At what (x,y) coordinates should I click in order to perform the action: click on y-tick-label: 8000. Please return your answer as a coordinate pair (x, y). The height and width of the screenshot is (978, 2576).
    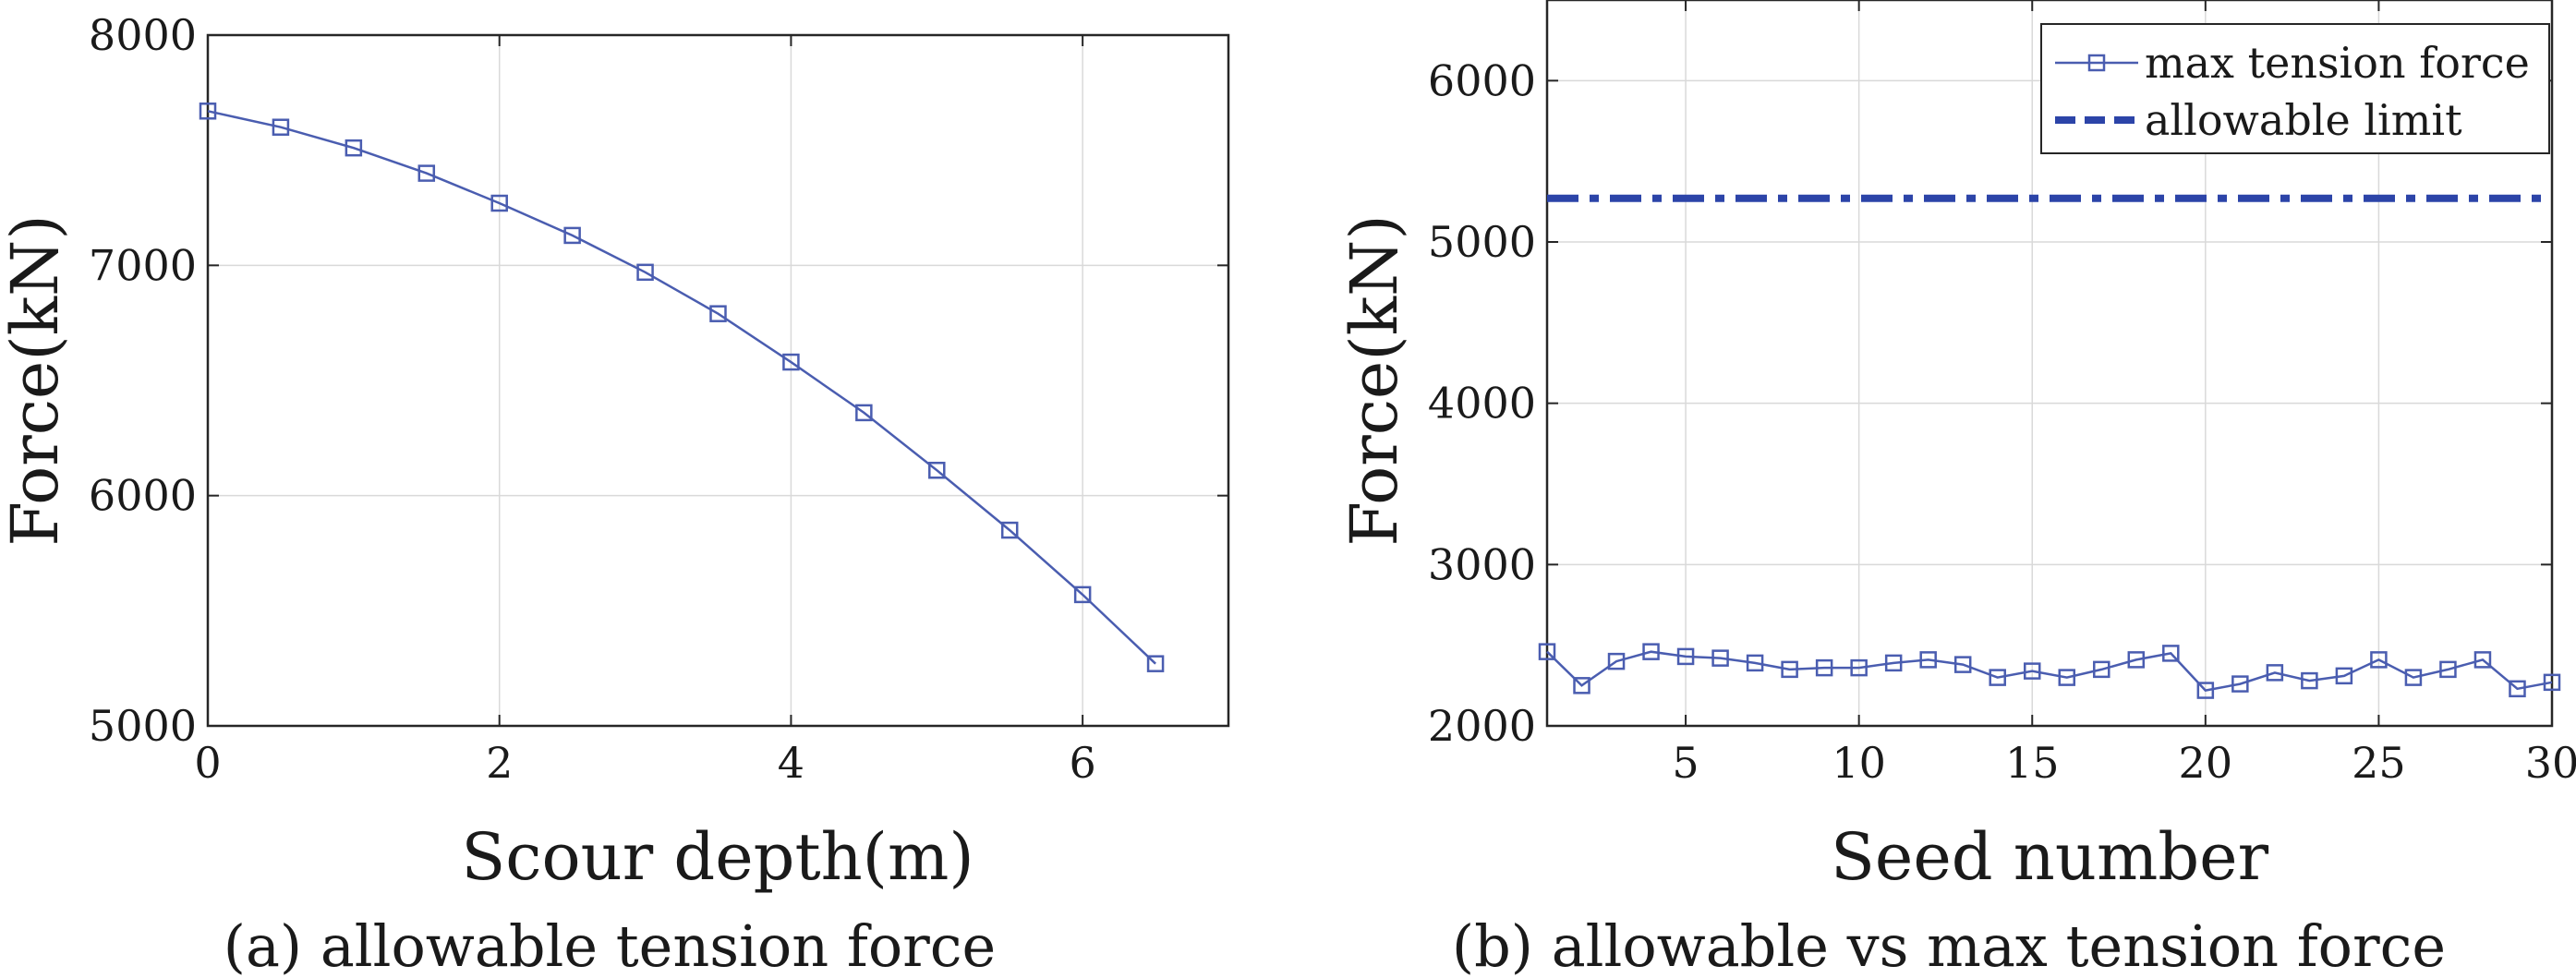
    Looking at the image, I should click on (143, 35).